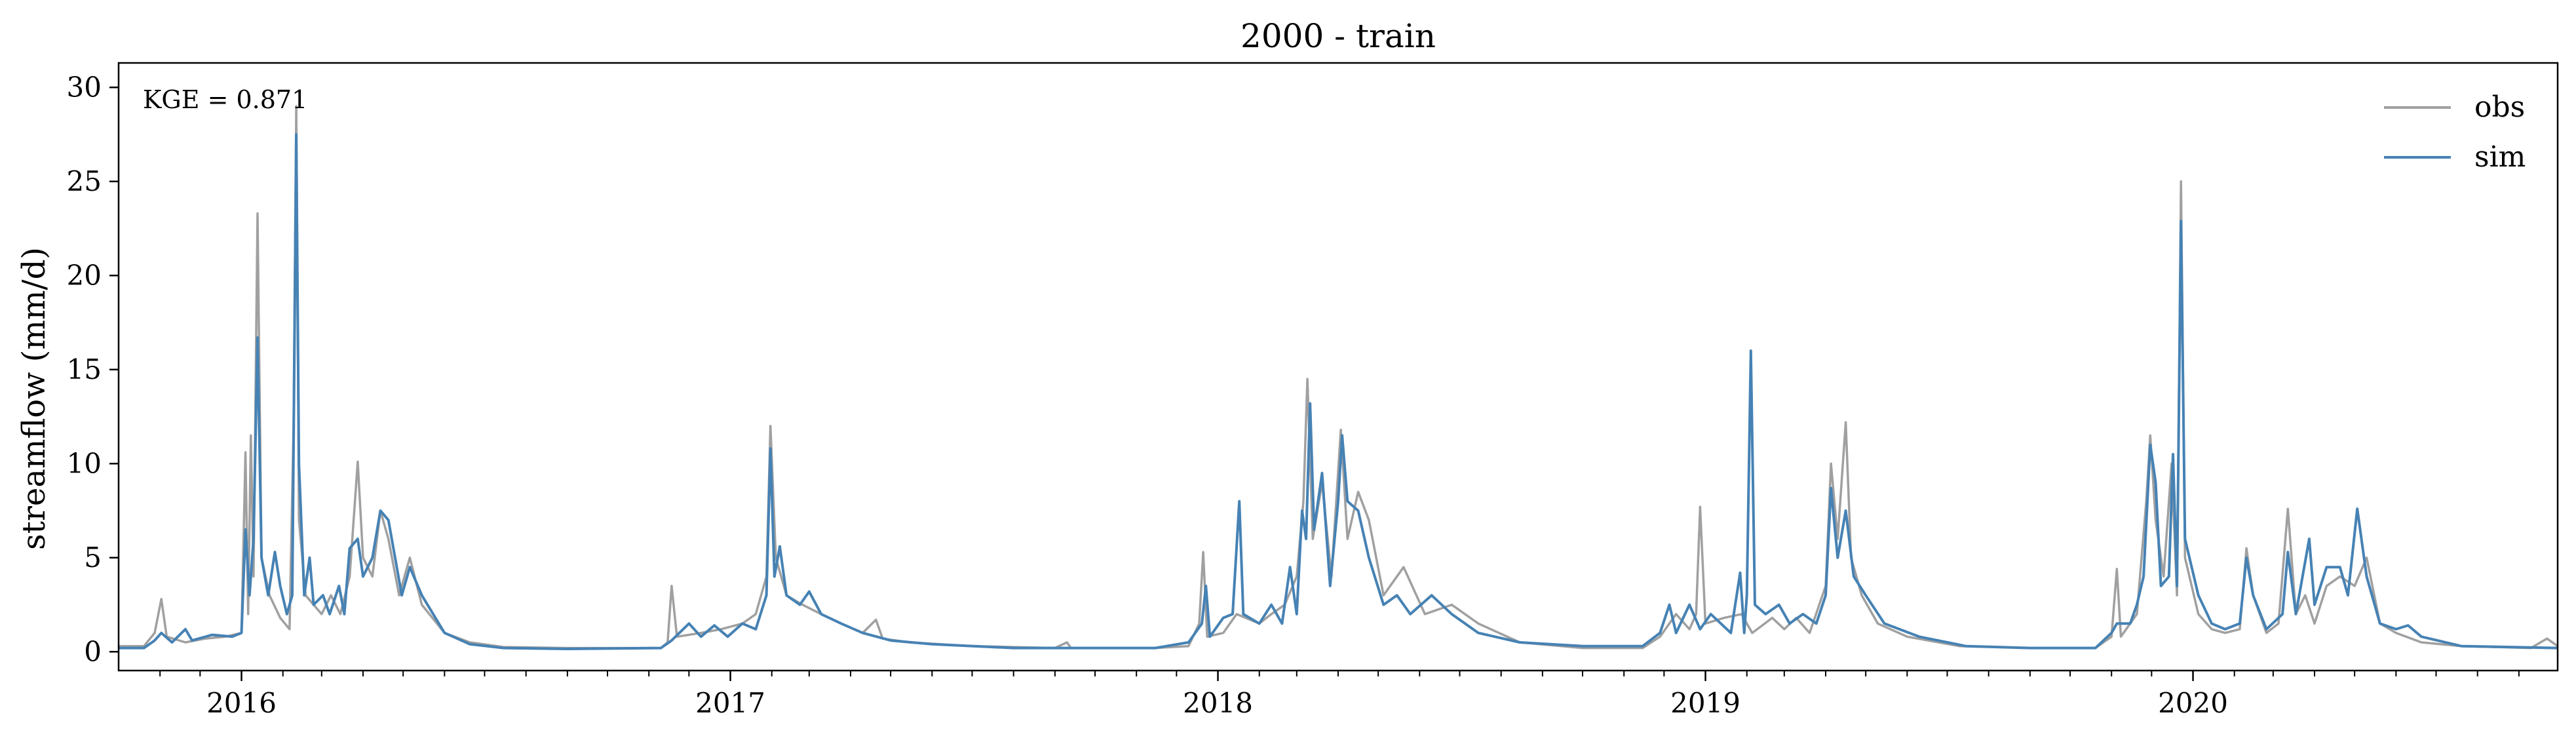 The width and height of the screenshot is (2576, 742). Describe the element at coordinates (2455, 132) in the screenshot. I see `legend: obs sim` at that location.